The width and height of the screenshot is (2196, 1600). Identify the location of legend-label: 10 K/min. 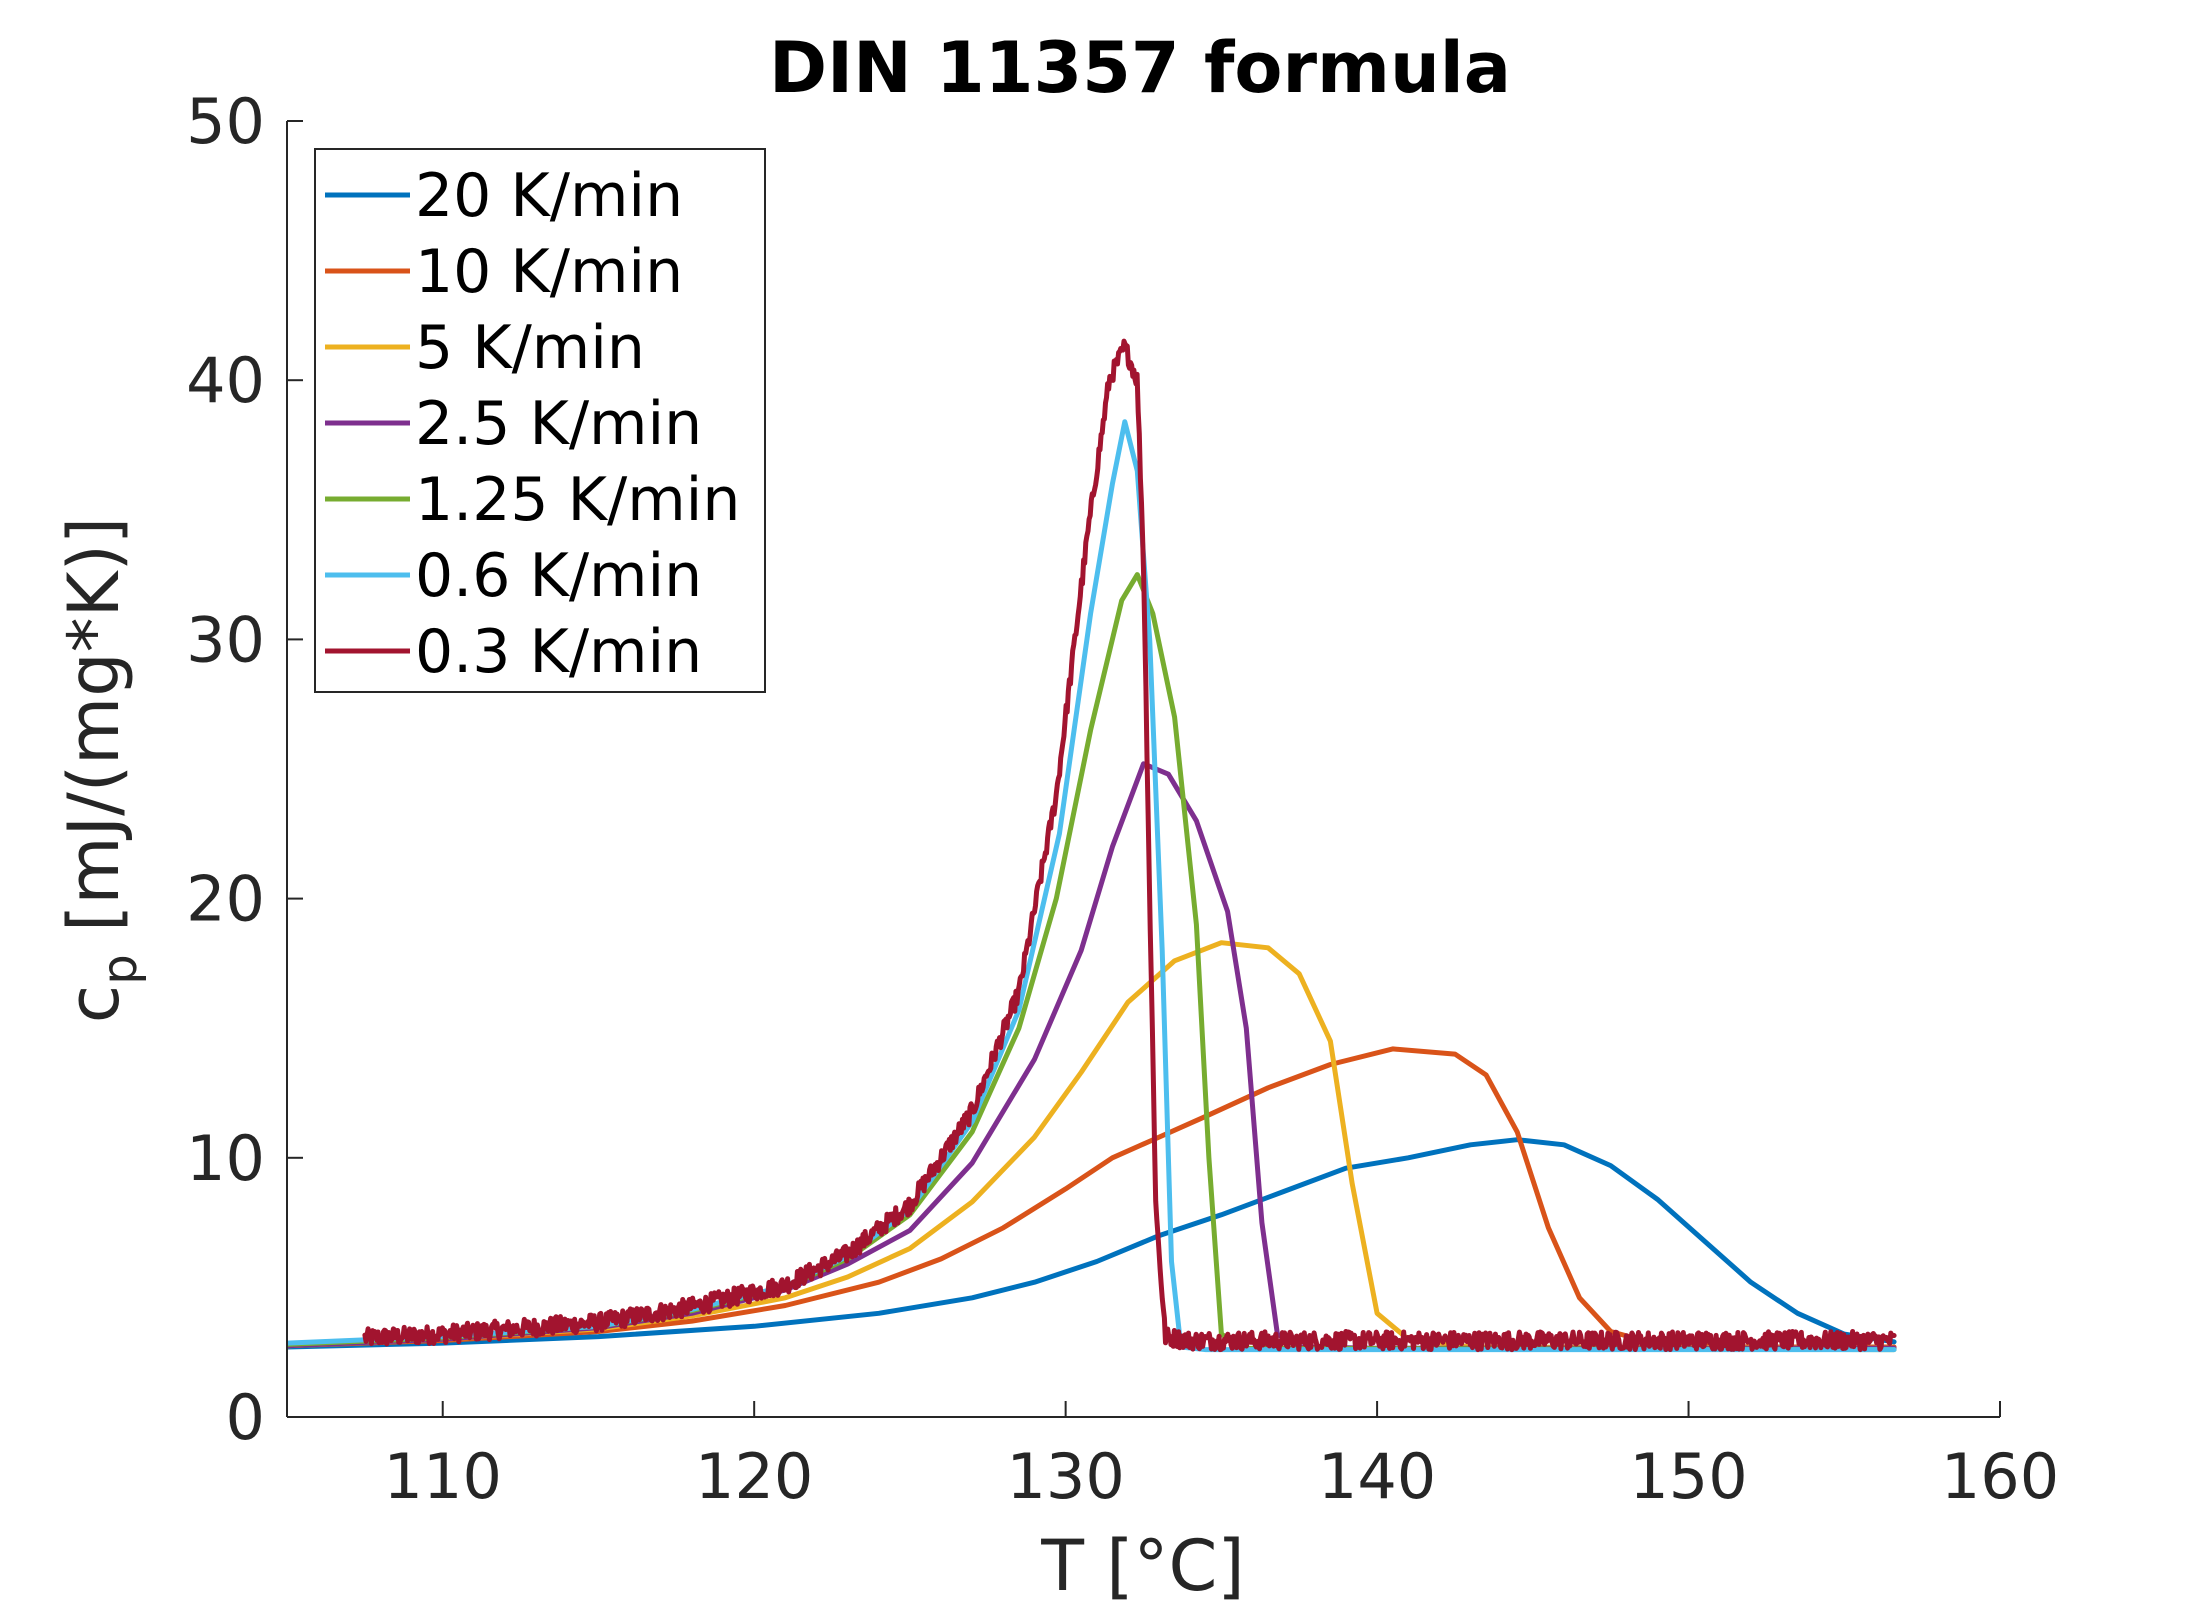
(549, 272).